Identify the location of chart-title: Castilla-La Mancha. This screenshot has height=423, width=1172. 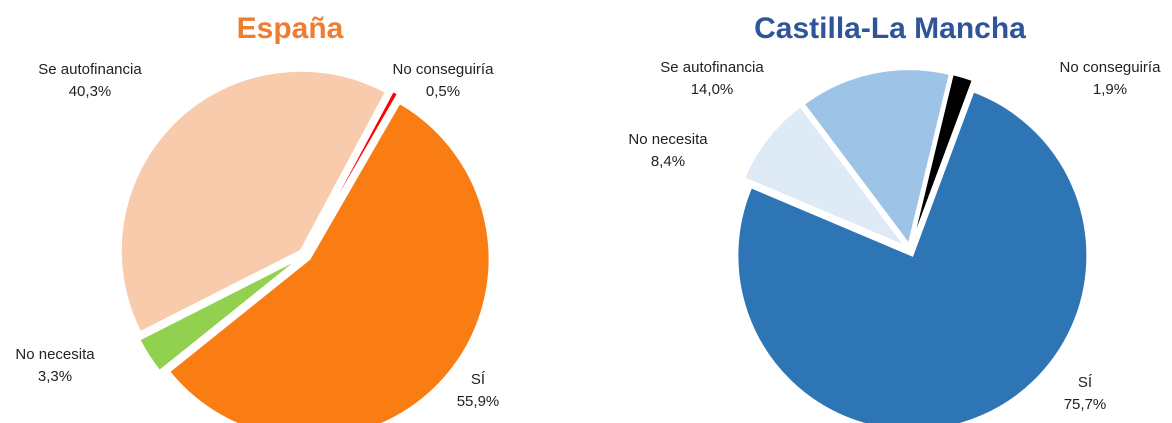
(890, 28).